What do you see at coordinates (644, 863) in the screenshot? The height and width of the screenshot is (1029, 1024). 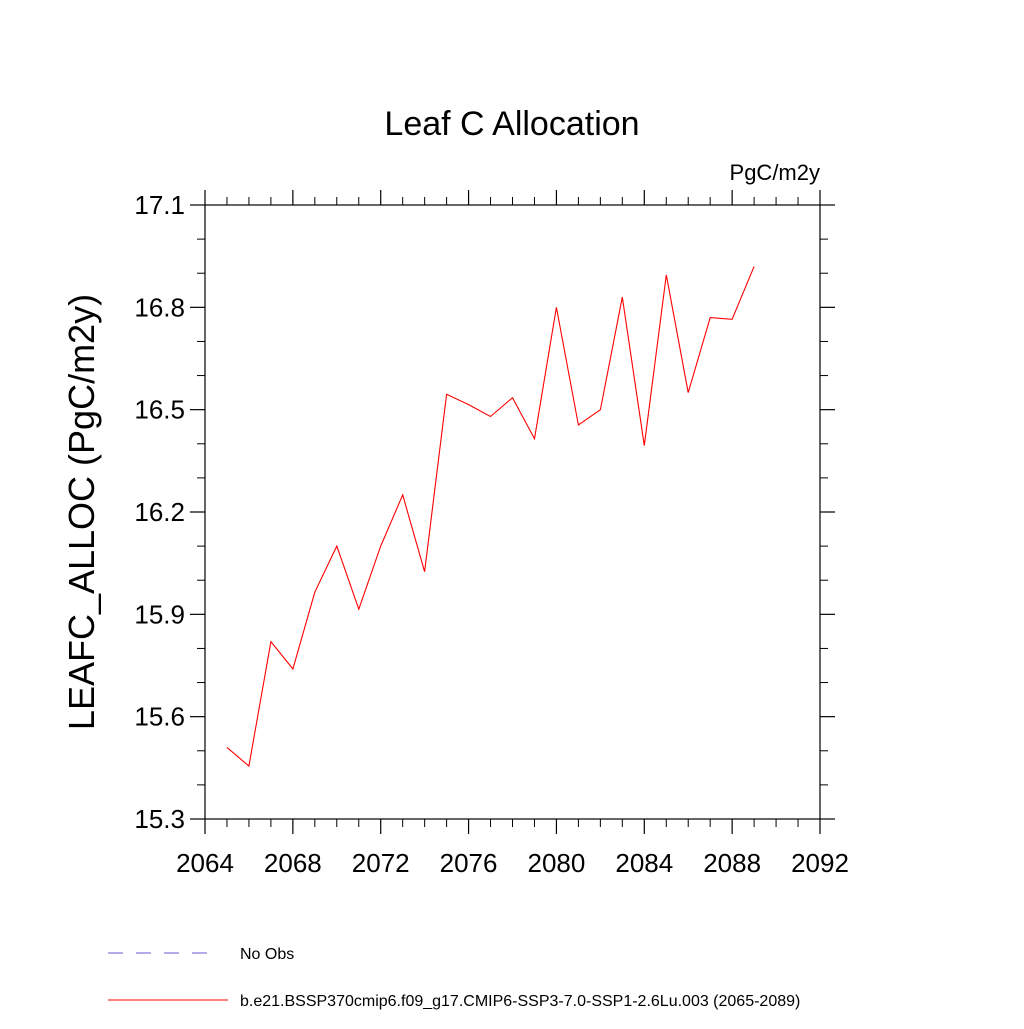 I see `x-tick-label: 2084` at bounding box center [644, 863].